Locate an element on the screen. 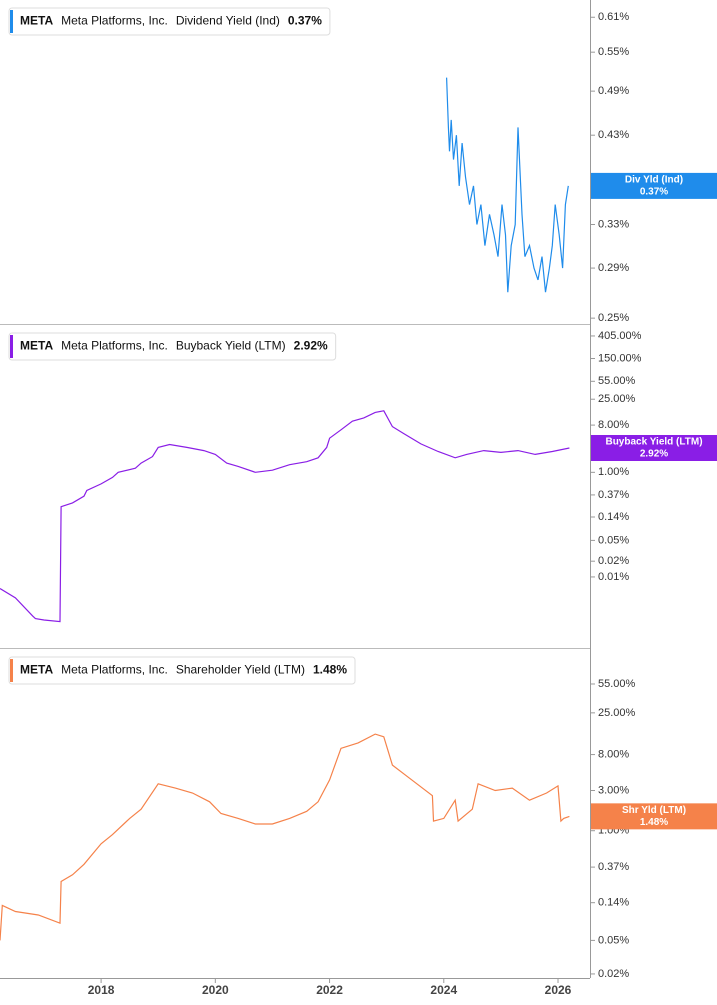  x-tick-label: 2024 is located at coordinates (443, 990).